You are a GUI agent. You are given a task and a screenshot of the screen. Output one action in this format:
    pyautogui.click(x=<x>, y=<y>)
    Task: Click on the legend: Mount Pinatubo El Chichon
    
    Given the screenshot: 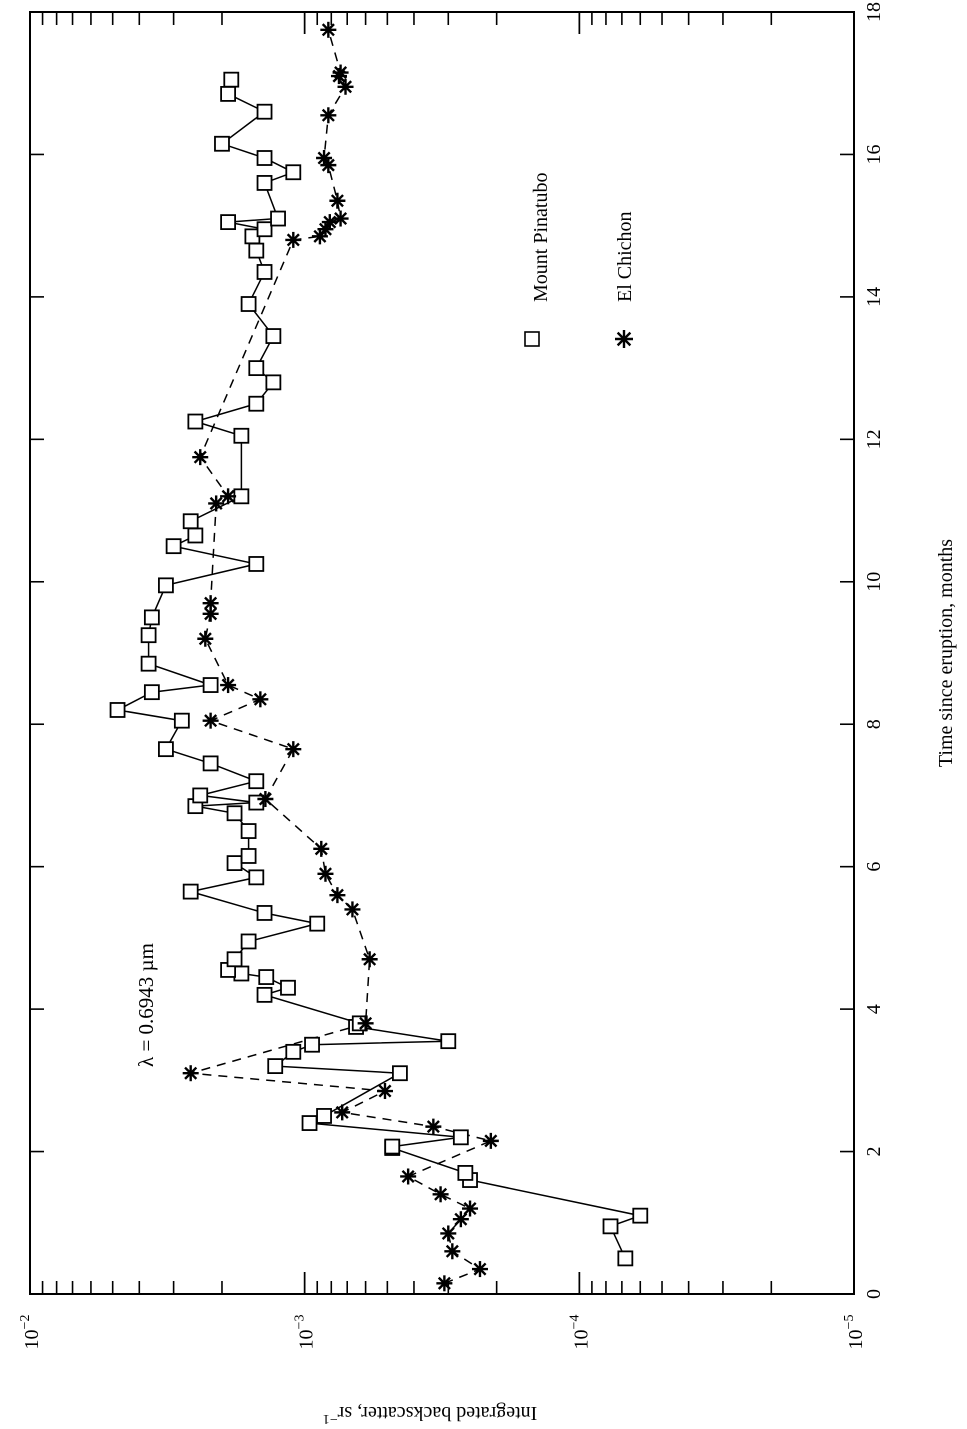 What is the action you would take?
    pyautogui.click(x=580, y=260)
    